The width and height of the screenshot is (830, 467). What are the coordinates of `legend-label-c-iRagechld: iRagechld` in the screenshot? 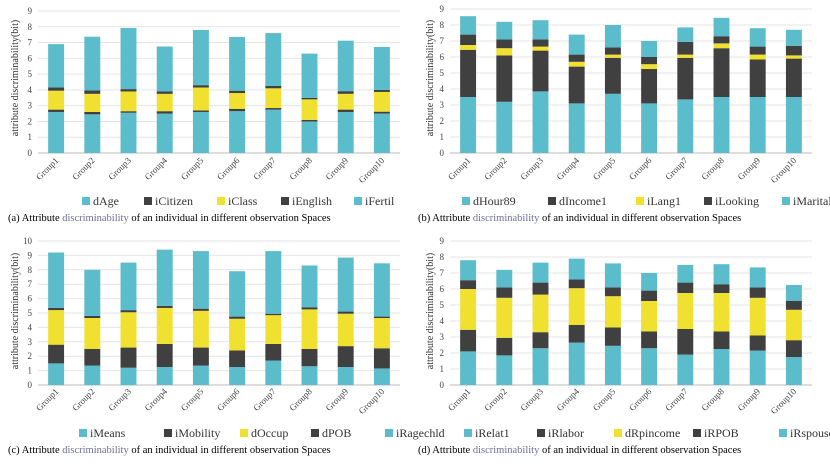 It's located at (420, 433).